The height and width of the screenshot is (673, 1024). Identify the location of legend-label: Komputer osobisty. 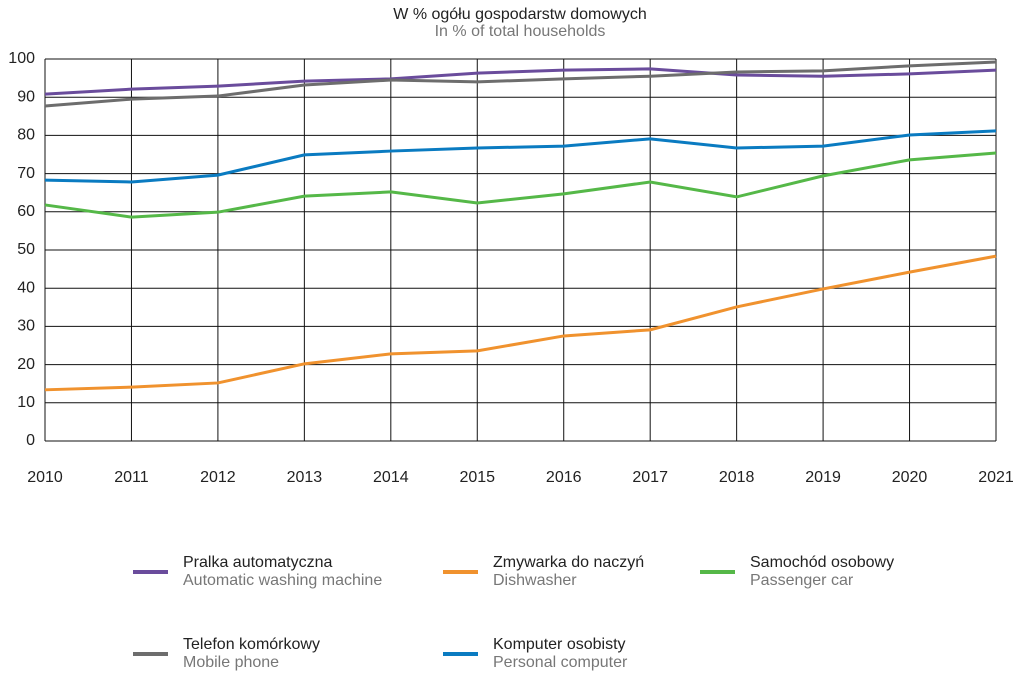
(559, 644).